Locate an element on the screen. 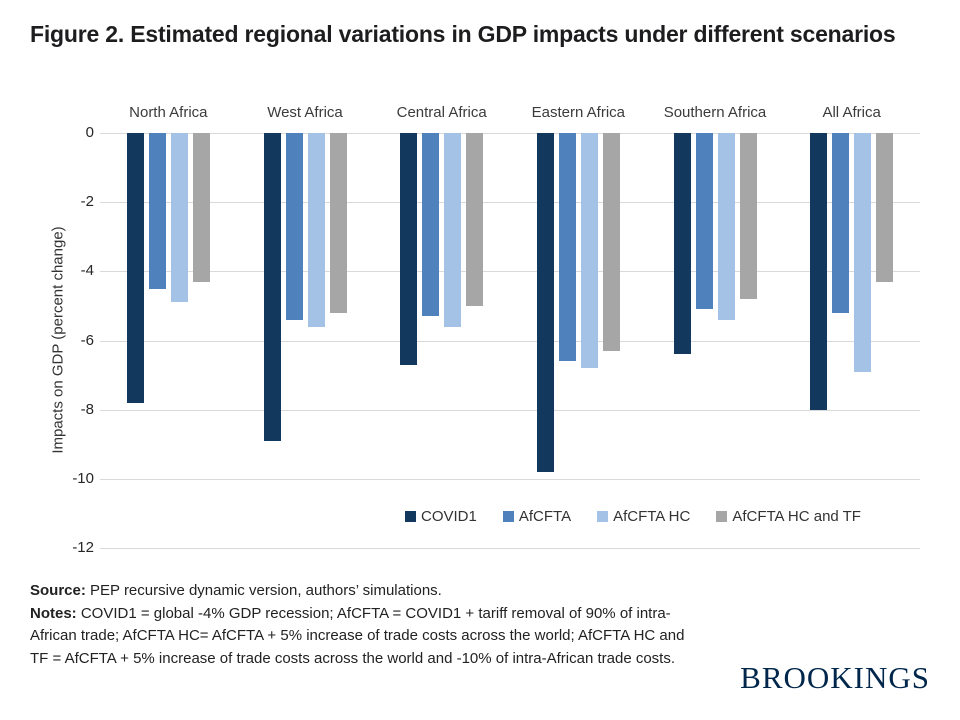 Image resolution: width=960 pixels, height=720 pixels. bar-covid1-north-africa is located at coordinates (135, 268).